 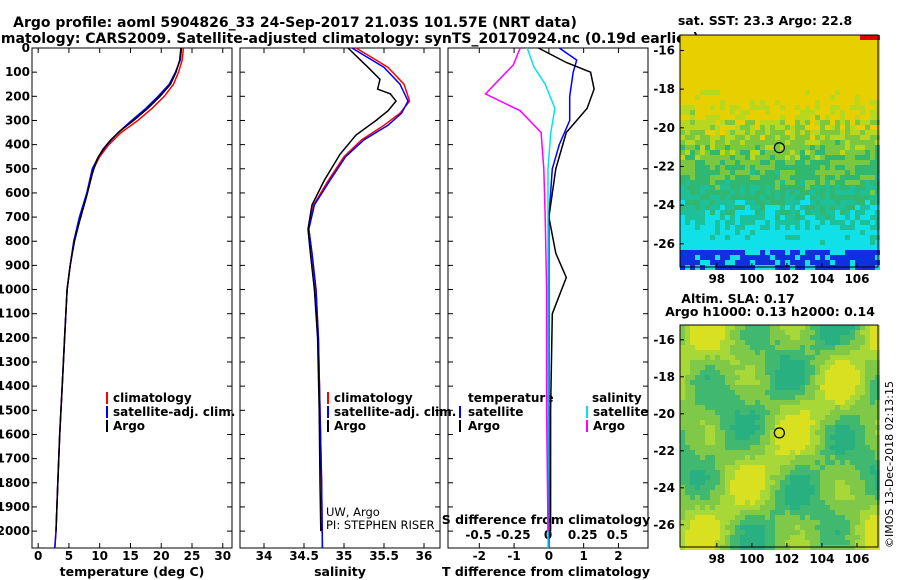 I want to click on legend-satellite: satellite-adj. clim., so click(x=174, y=412).